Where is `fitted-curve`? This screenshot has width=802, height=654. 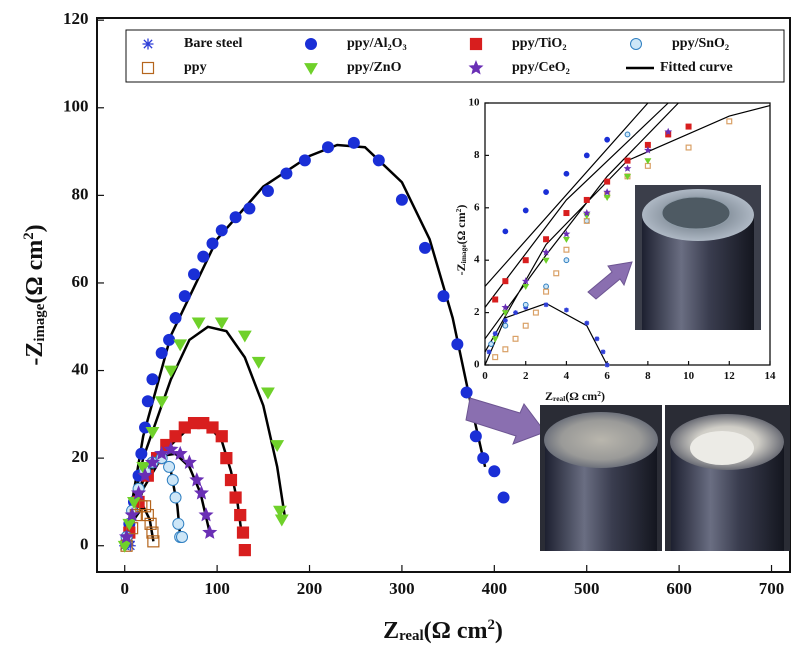
fitted-curve is located at coordinates (627, 234).